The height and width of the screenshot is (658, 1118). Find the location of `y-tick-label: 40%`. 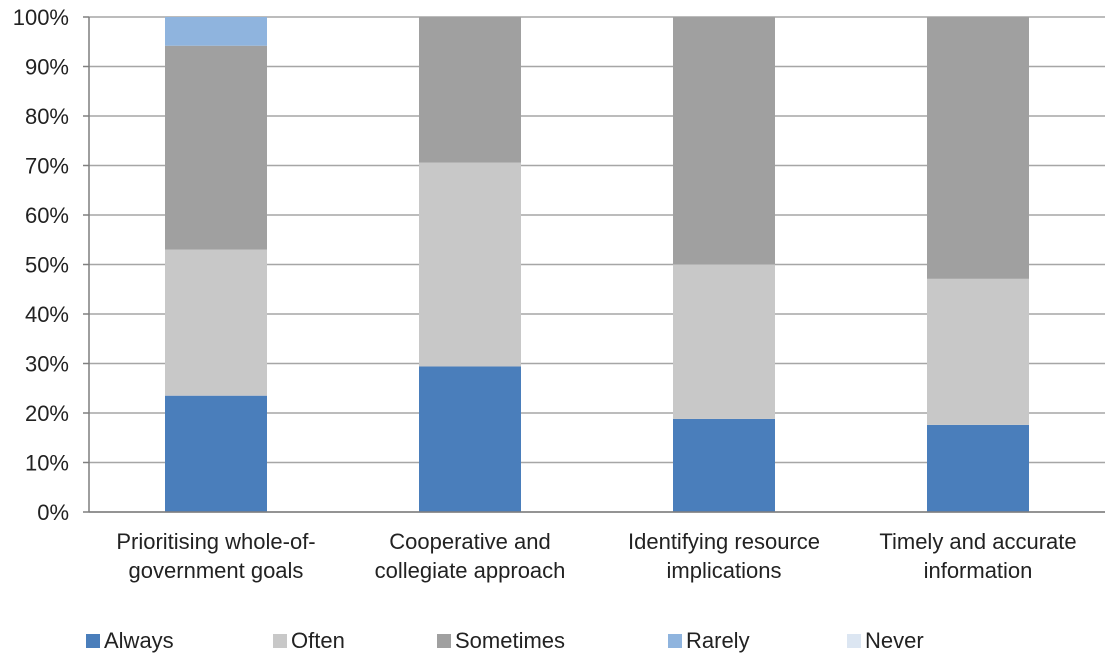

y-tick-label: 40% is located at coordinates (47, 314).